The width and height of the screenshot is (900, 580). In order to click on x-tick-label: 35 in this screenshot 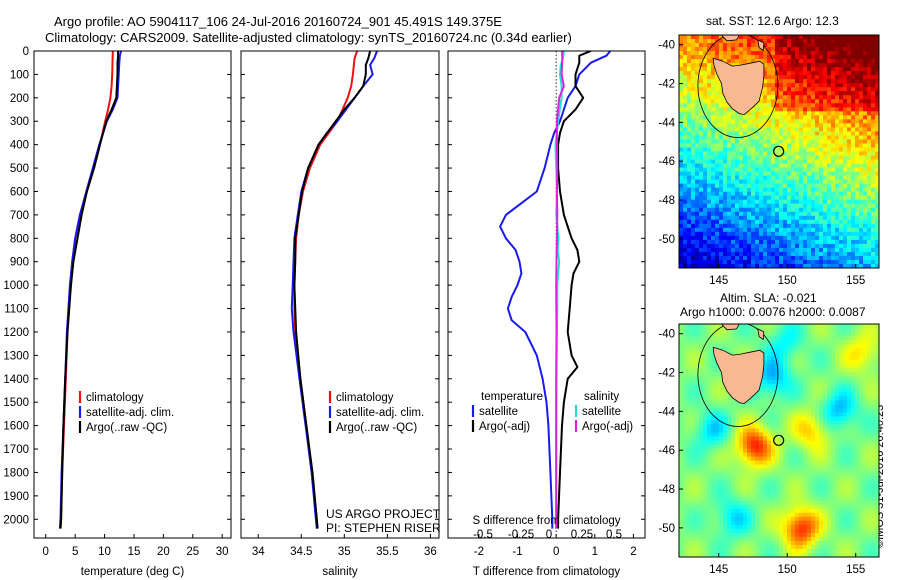, I will do `click(344, 552)`.